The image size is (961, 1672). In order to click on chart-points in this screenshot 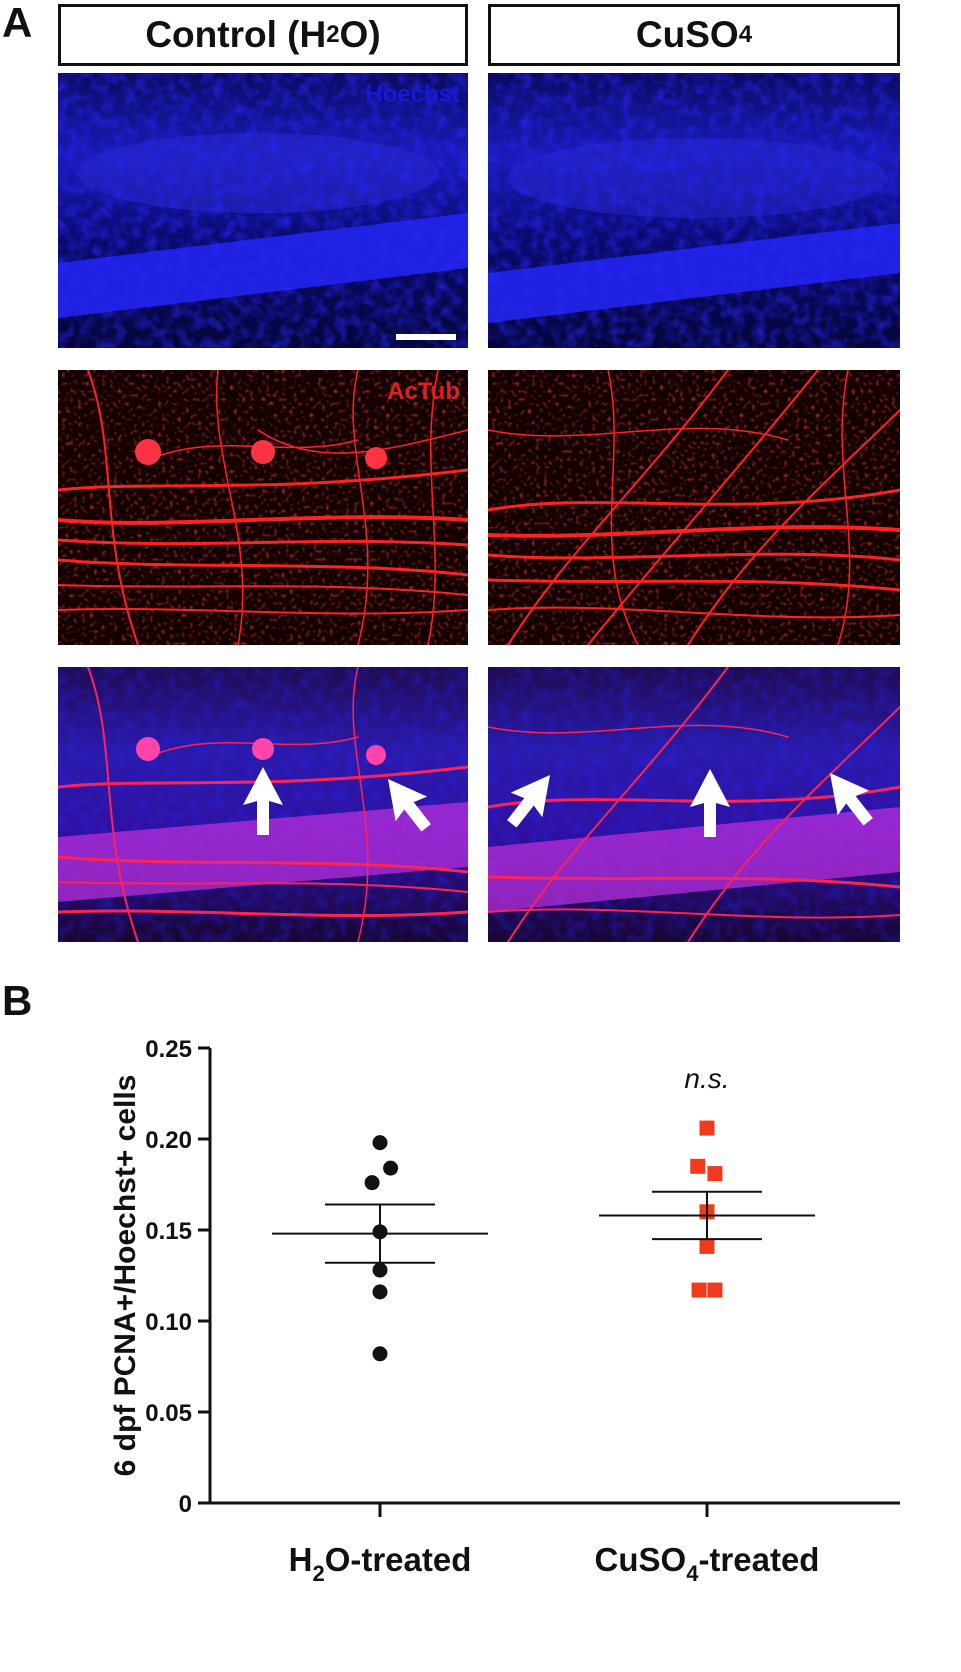, I will do `click(543, 1241)`.